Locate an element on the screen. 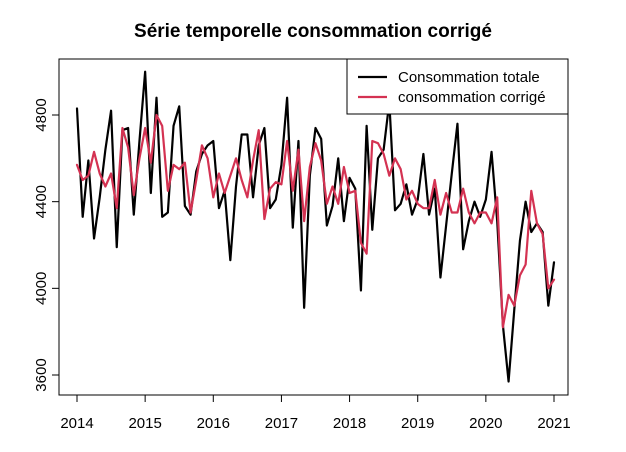 This screenshot has width=626, height=452. x-tick-label: 2016 is located at coordinates (213, 423).